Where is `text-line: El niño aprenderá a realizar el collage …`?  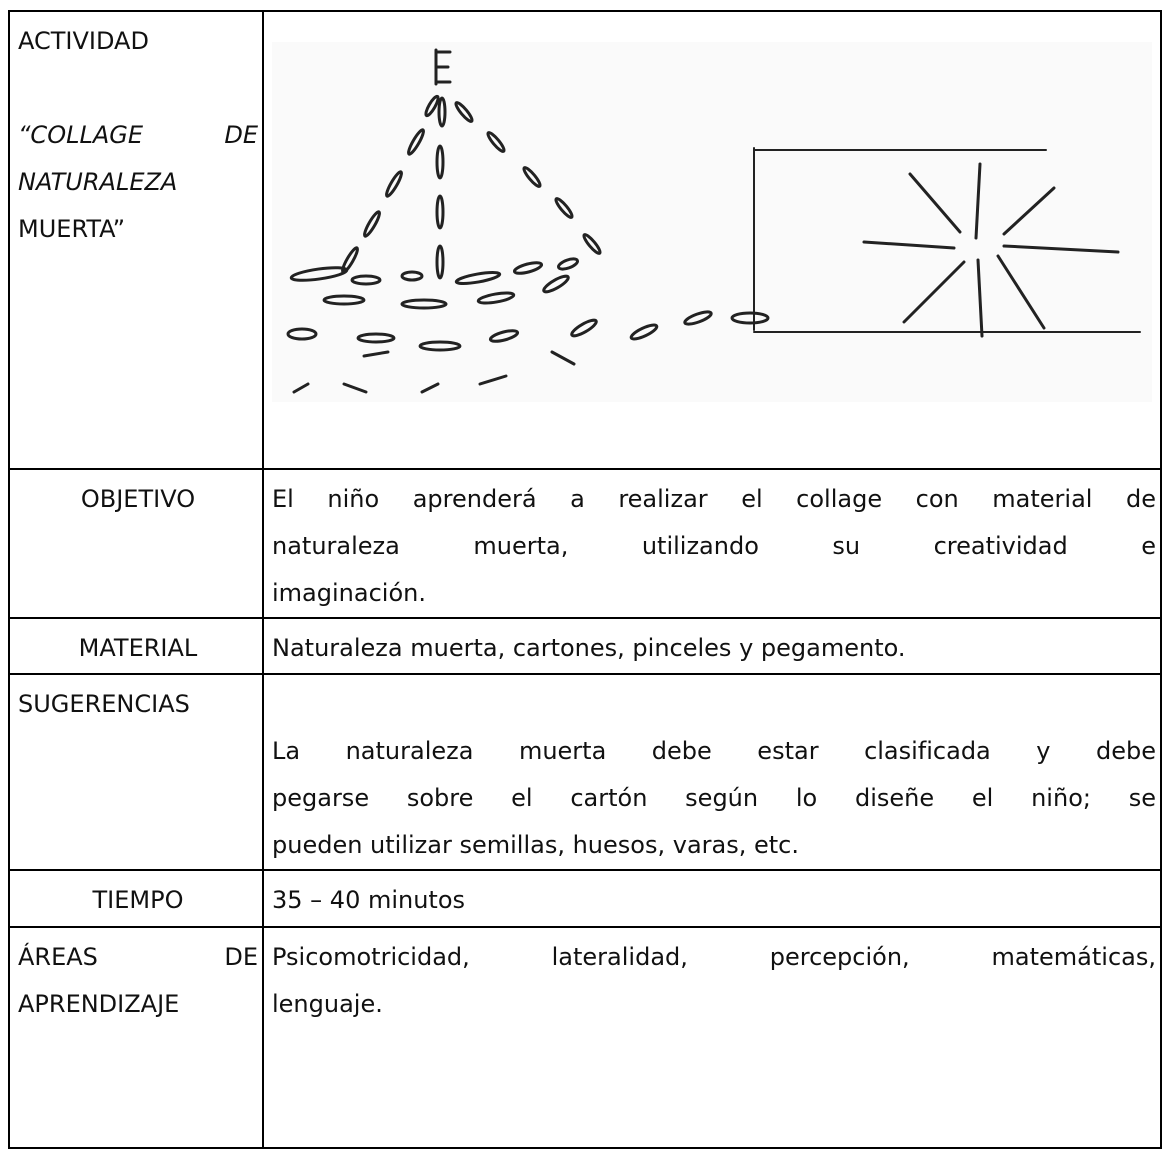 text-line: El niño aprenderá a realizar el collage … is located at coordinates (714, 499).